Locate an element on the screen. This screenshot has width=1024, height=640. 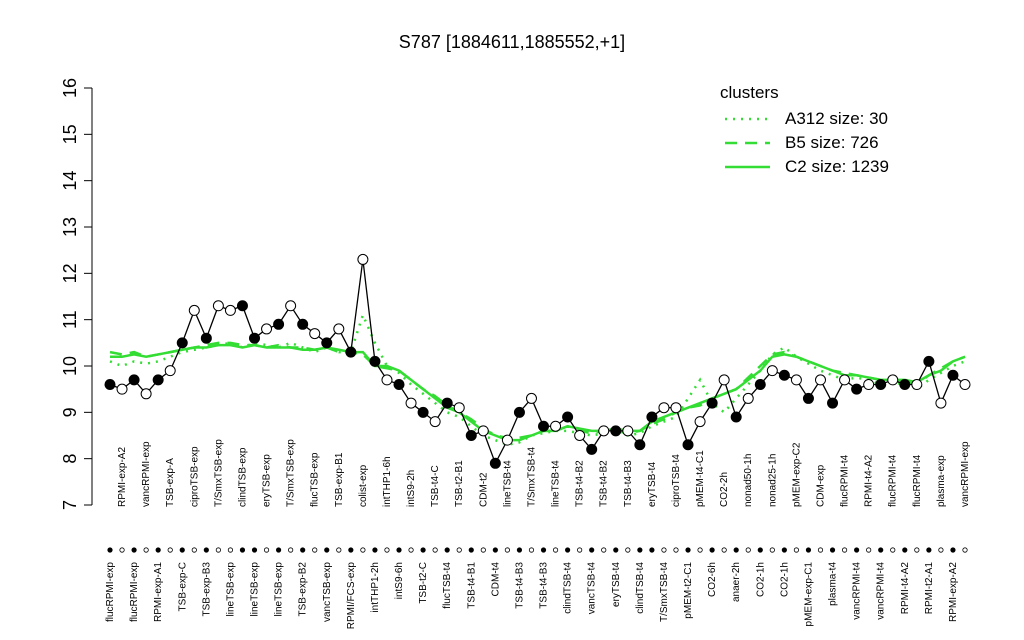
cluster-line is located at coordinates (537, 390).